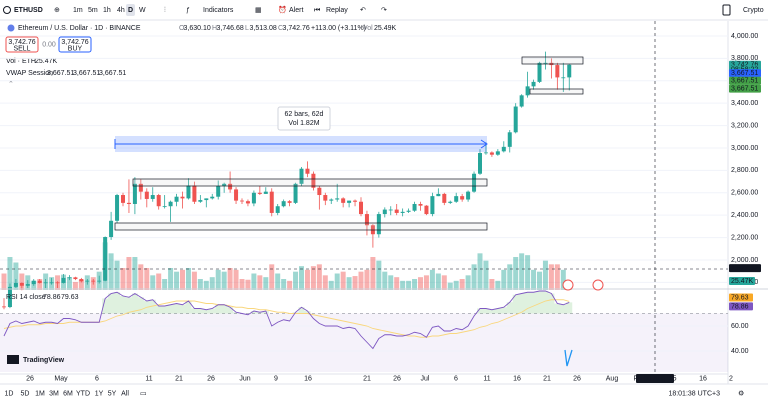 The height and width of the screenshot is (403, 768). I want to click on price-tag-label: 3,667.51, so click(744, 81).